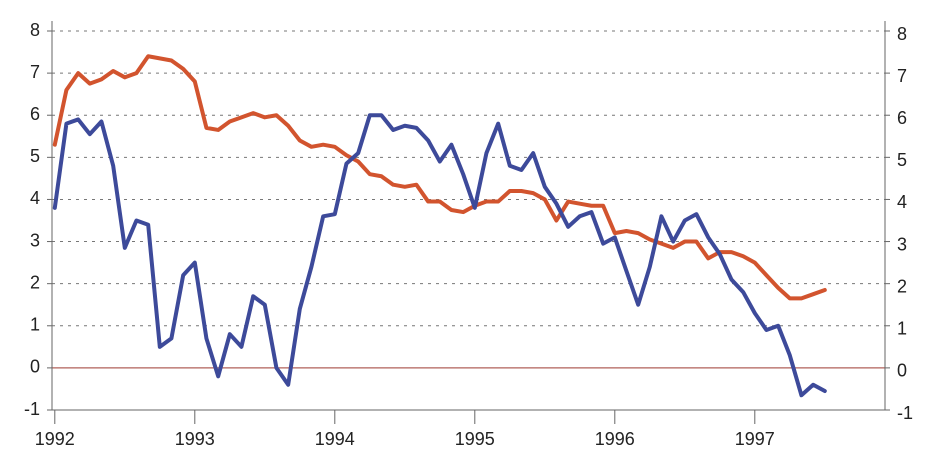  What do you see at coordinates (902, 286) in the screenshot?
I see `y2-tick-label: 2` at bounding box center [902, 286].